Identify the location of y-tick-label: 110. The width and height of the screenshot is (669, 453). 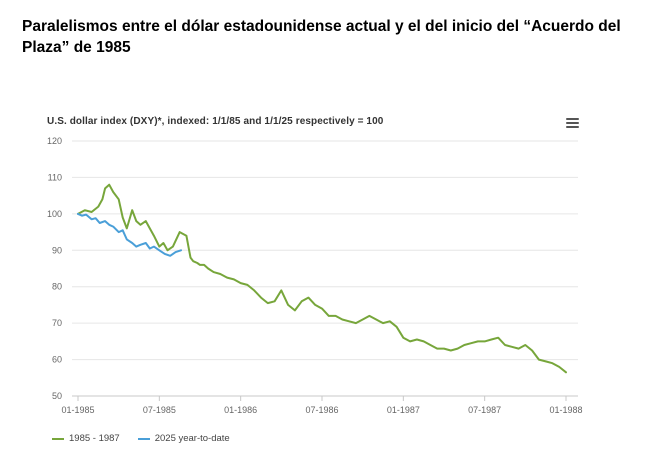
(55, 177).